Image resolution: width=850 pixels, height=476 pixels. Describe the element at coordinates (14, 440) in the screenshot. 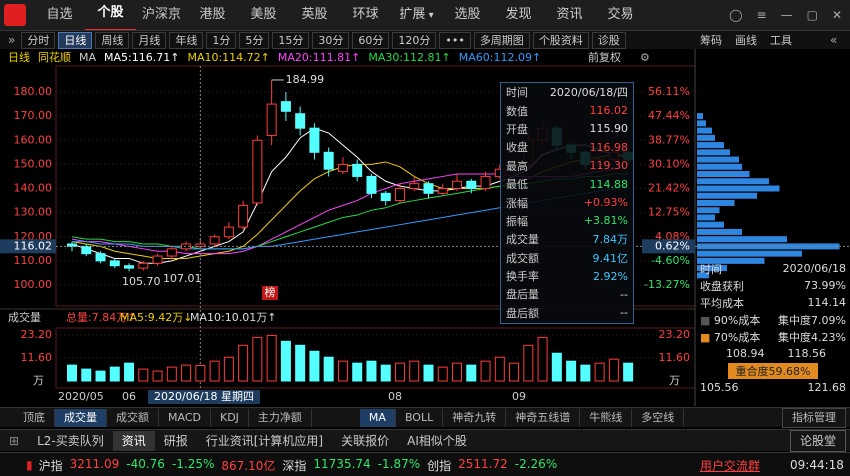

I see `grid-icon: ⊞` at that location.